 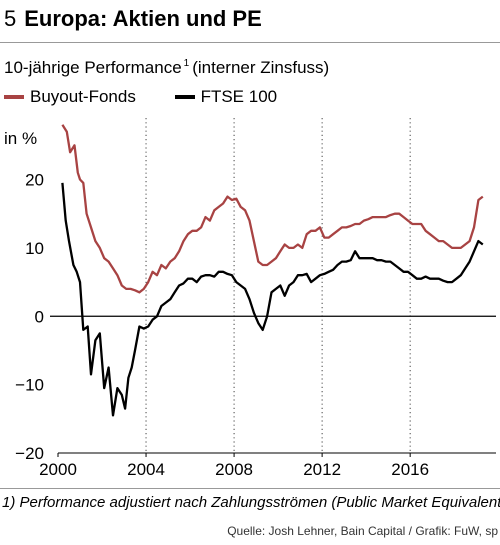 I want to click on y-tick-label-10: 10, so click(x=34, y=248).